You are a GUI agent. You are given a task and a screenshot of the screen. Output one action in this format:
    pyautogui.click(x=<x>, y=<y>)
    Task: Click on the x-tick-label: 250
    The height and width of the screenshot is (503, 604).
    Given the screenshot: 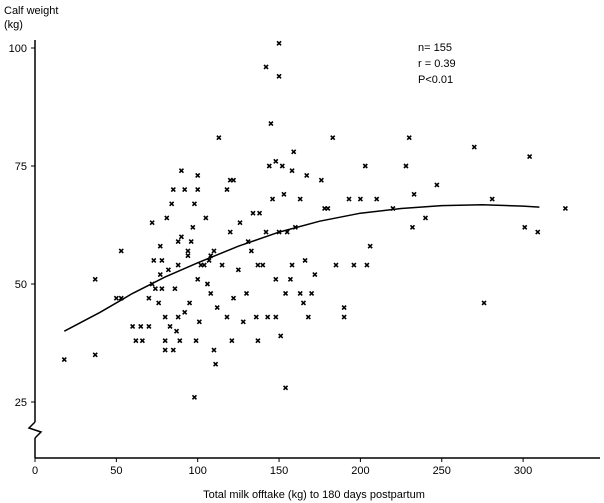 What is the action you would take?
    pyautogui.click(x=442, y=471)
    